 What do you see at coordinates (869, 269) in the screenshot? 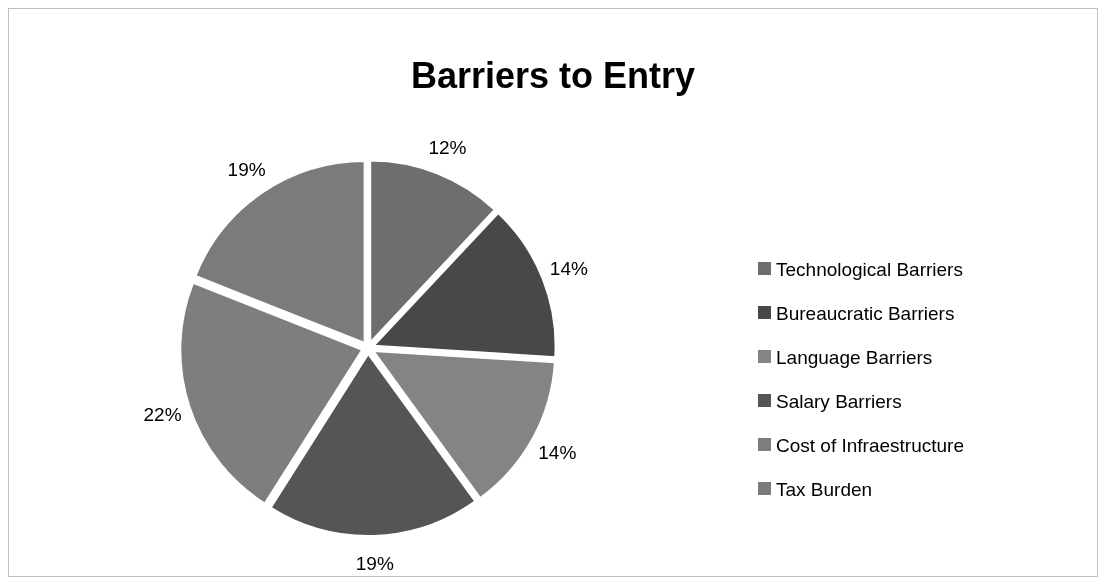
I see `legend-label: Technological Barriers` at bounding box center [869, 269].